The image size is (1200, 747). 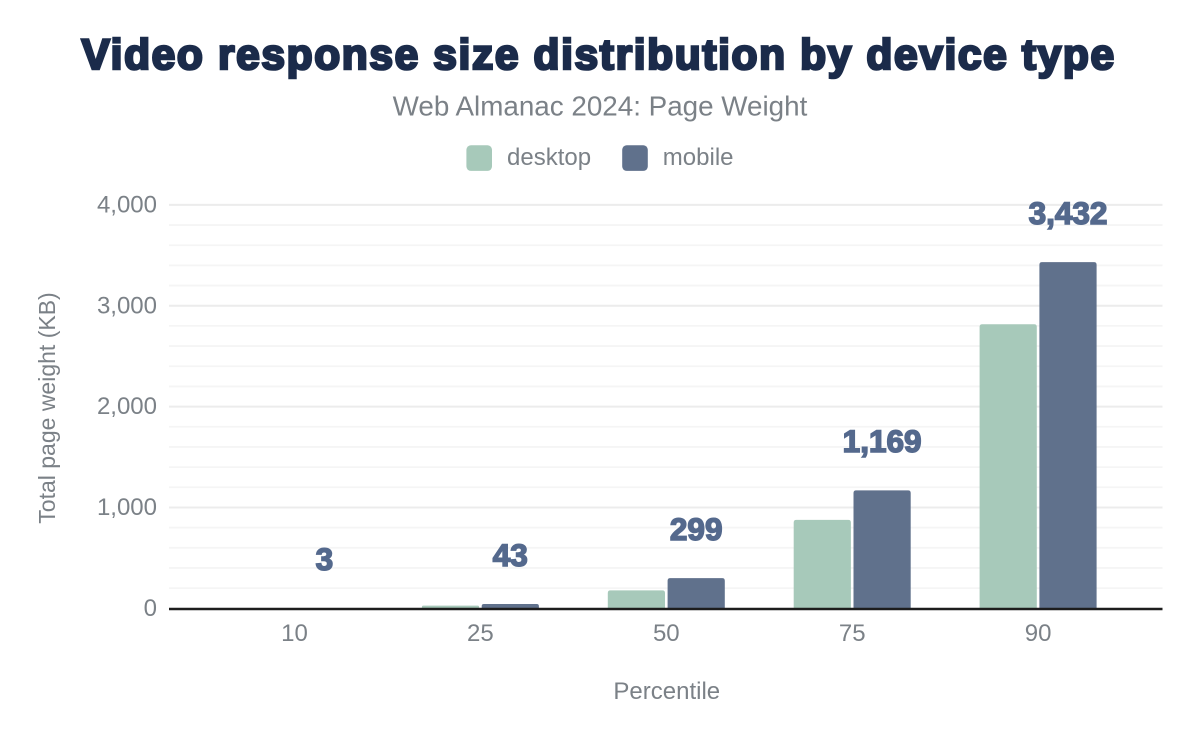 What do you see at coordinates (127, 204) in the screenshot?
I see `svg-text: 4,000` at bounding box center [127, 204].